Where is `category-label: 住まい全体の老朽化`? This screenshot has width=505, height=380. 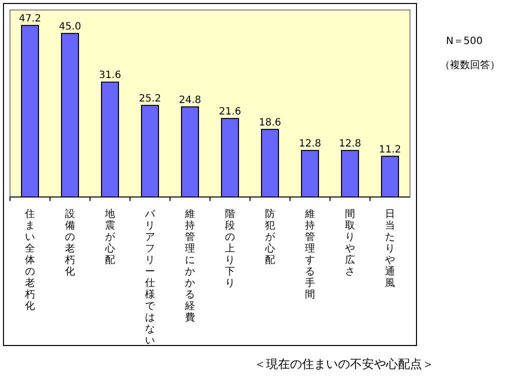 category-label: 住まい全体の老朽化 is located at coordinates (30, 260).